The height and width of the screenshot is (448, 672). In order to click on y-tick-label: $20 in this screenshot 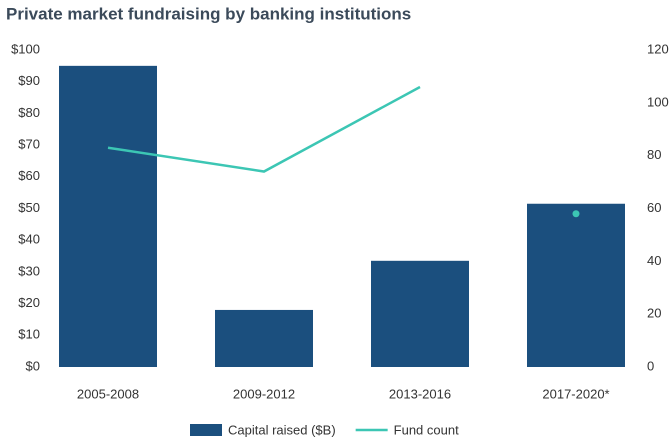, I will do `click(29, 302)`.